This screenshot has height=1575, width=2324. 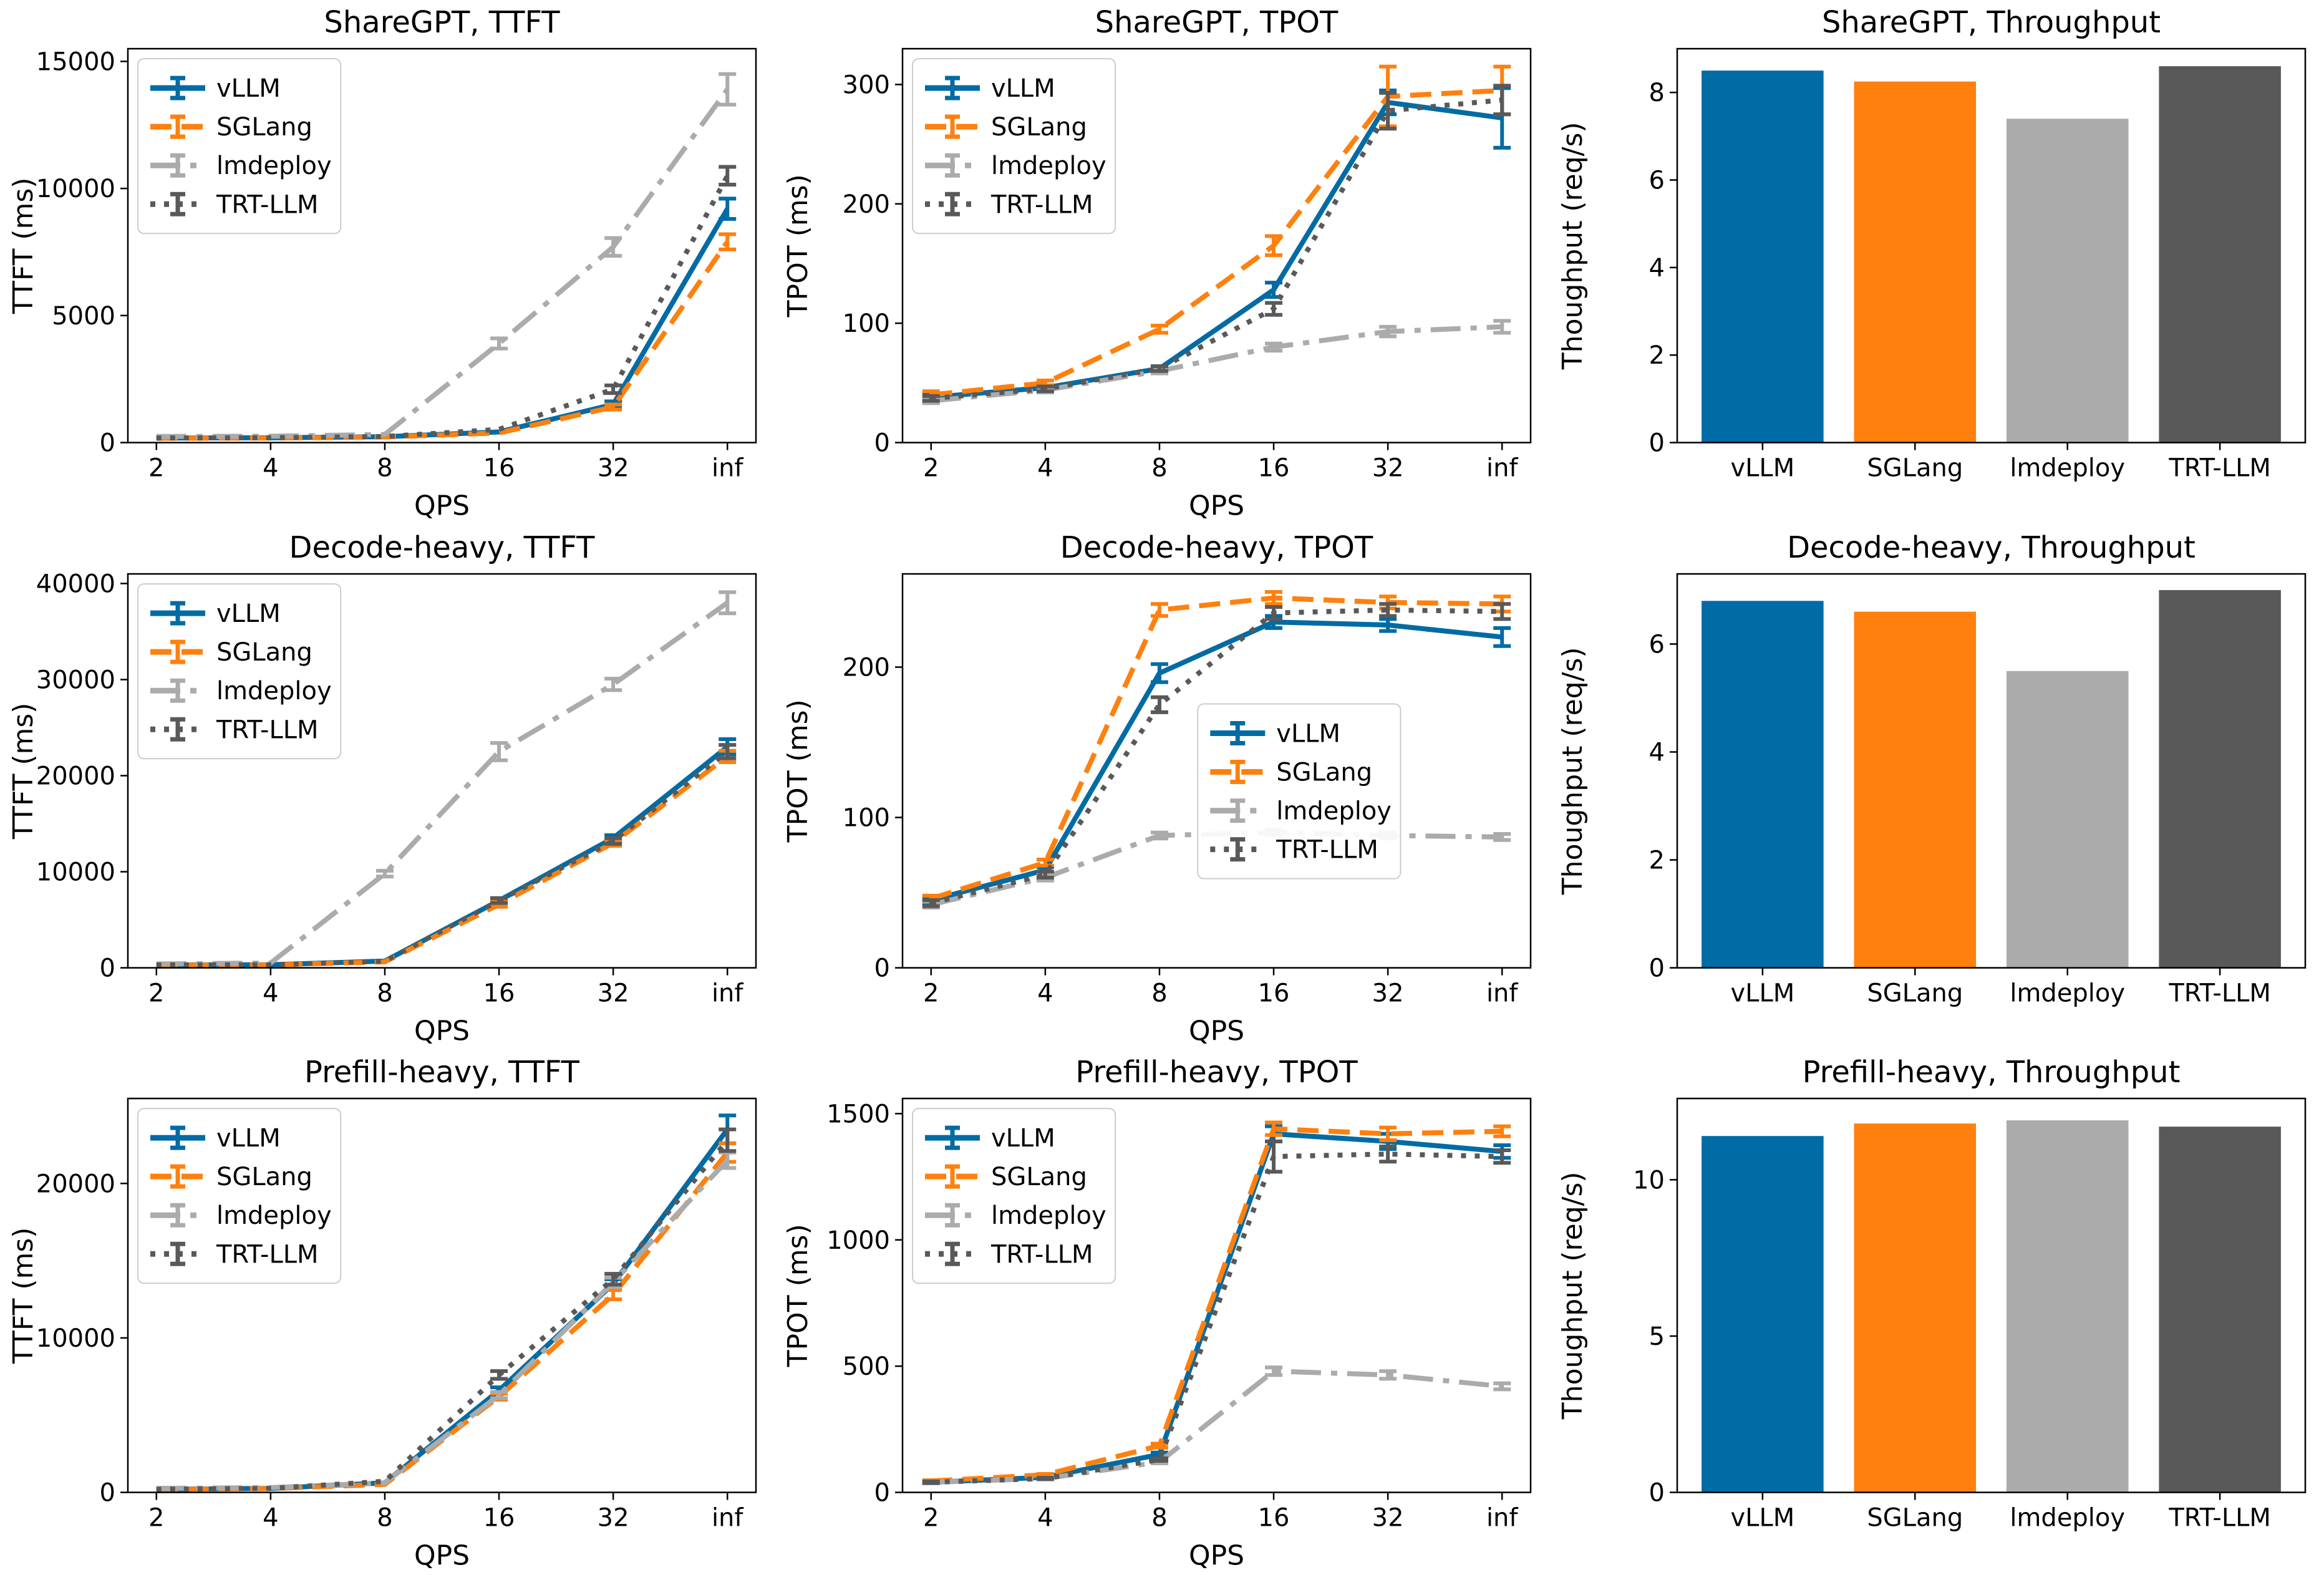 What do you see at coordinates (1045, 993) in the screenshot?
I see `x-tick-label: 4` at bounding box center [1045, 993].